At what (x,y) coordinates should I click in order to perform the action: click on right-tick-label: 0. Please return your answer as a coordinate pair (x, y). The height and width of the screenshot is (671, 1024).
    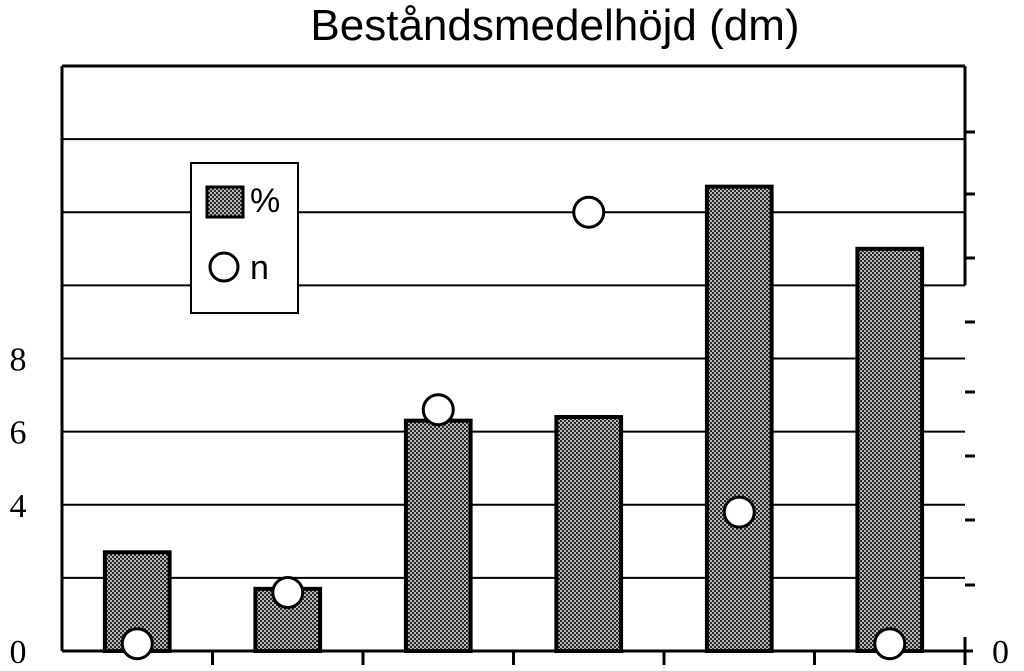
    Looking at the image, I should click on (1000, 652).